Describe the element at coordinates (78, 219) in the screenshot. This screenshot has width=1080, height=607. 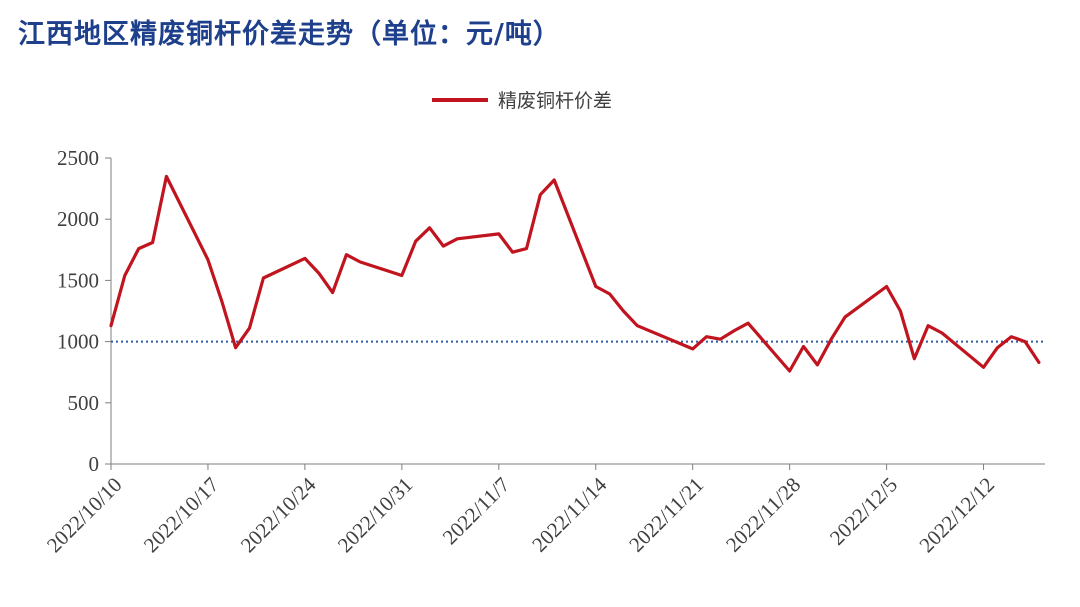
I see `y-tick-label: 2000` at that location.